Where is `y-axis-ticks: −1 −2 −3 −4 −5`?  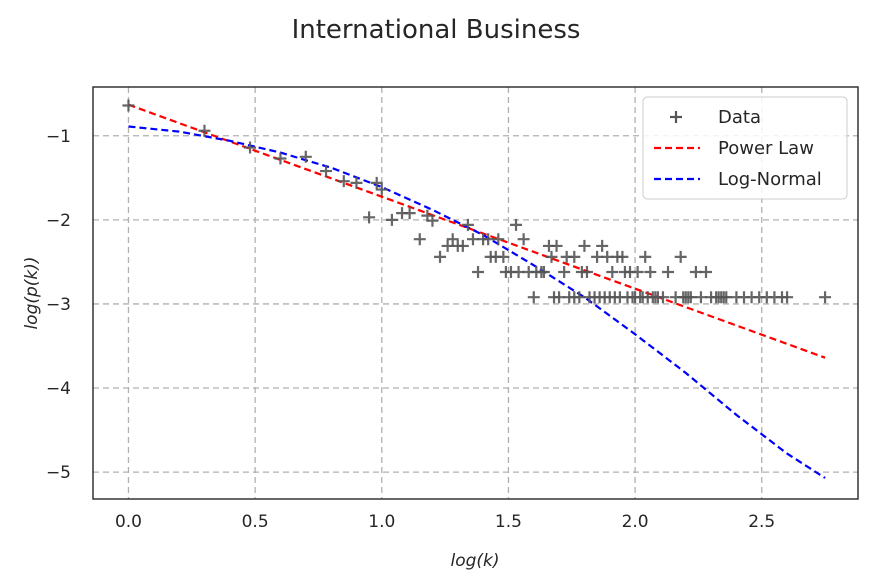 y-axis-ticks: −1 −2 −3 −4 −5 is located at coordinates (58, 305).